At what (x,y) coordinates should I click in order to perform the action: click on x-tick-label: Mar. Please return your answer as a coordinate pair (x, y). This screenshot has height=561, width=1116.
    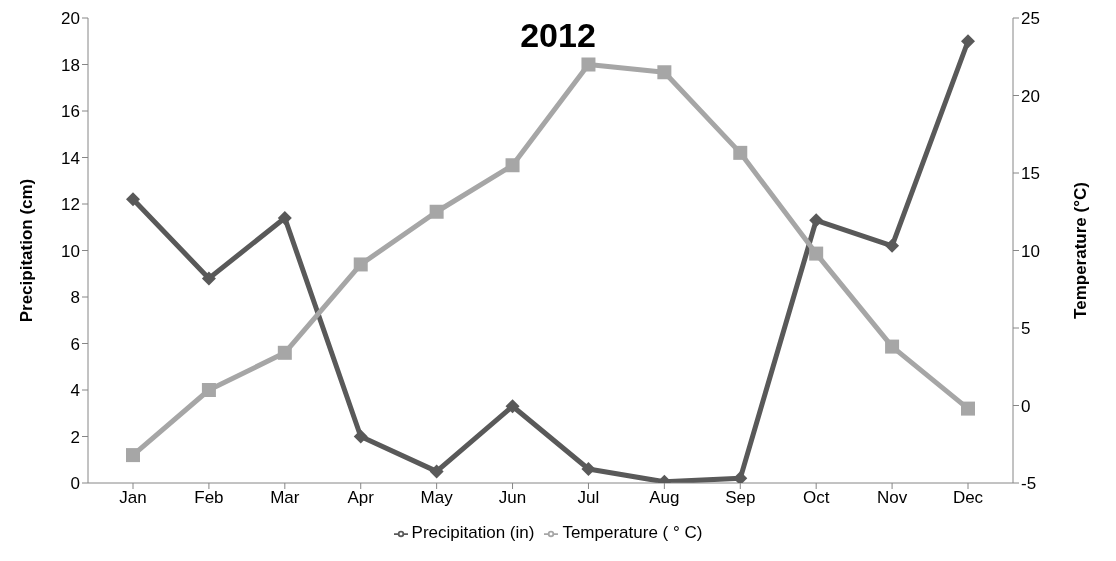
    Looking at the image, I should click on (285, 498).